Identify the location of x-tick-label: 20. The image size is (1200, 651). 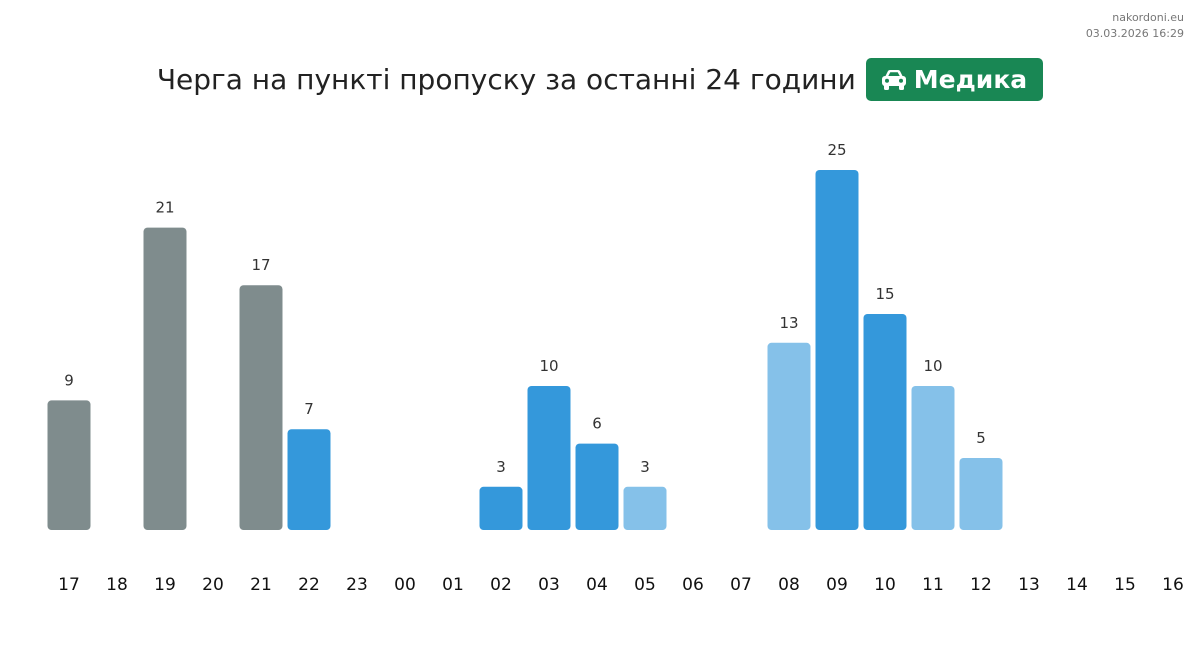
(213, 585).